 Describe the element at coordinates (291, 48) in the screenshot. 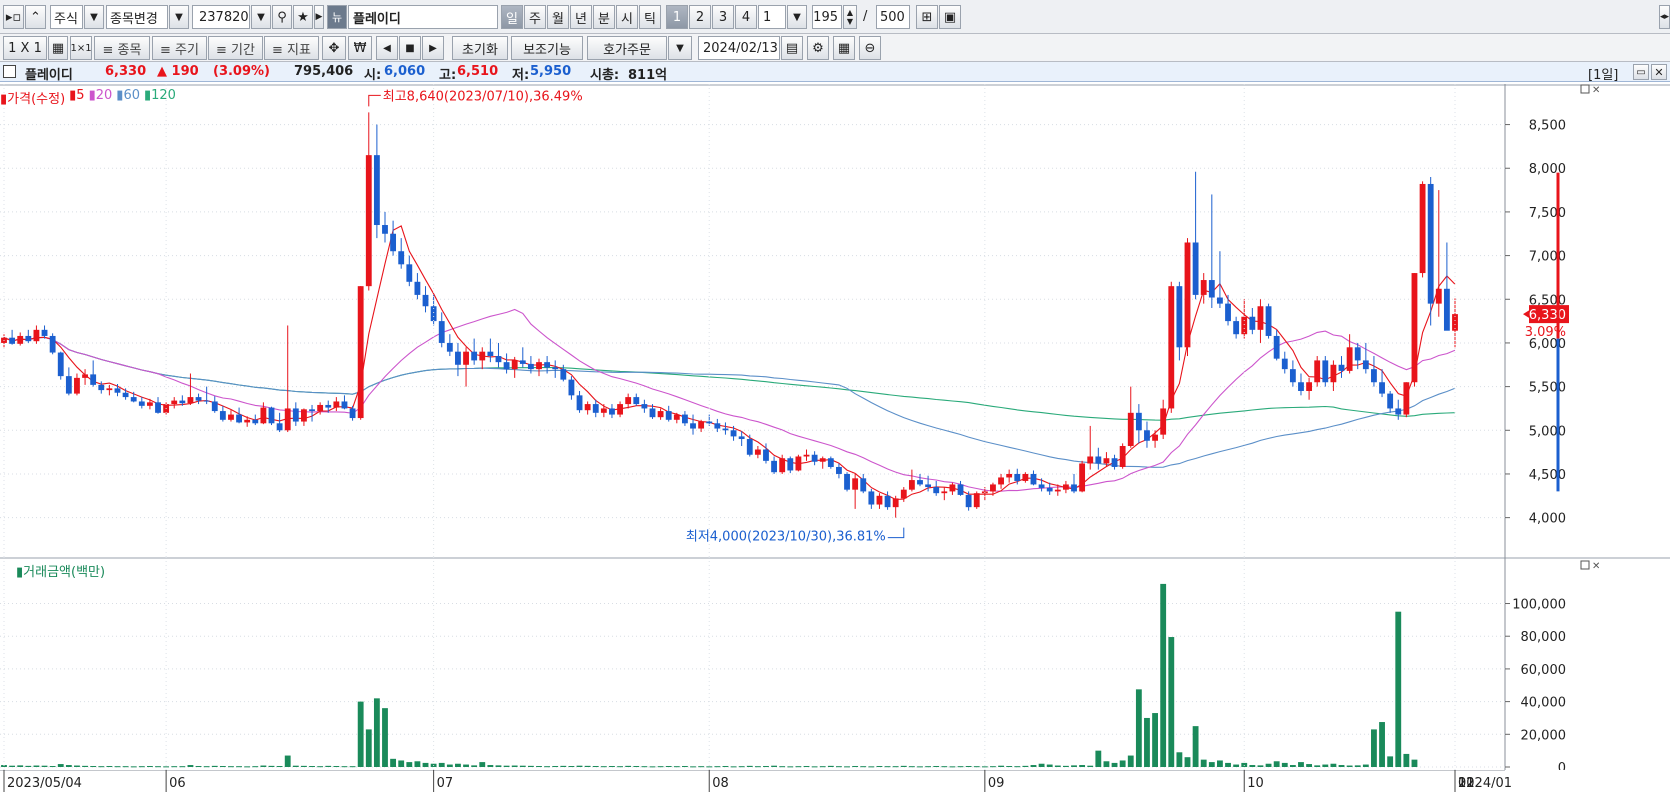

I see `indicator-button: ≡ 지표` at that location.